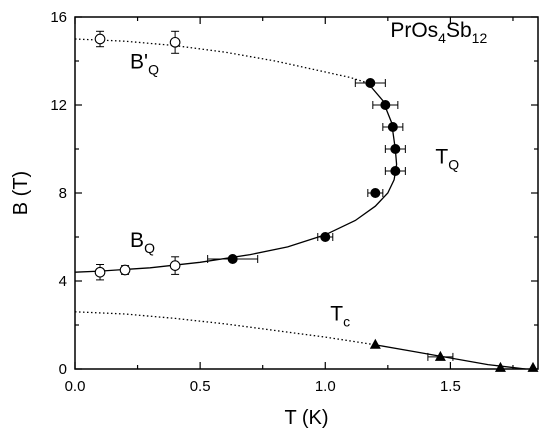 Image resolution: width=553 pixels, height=440 pixels. I want to click on dotted-curve, so click(221, 61).